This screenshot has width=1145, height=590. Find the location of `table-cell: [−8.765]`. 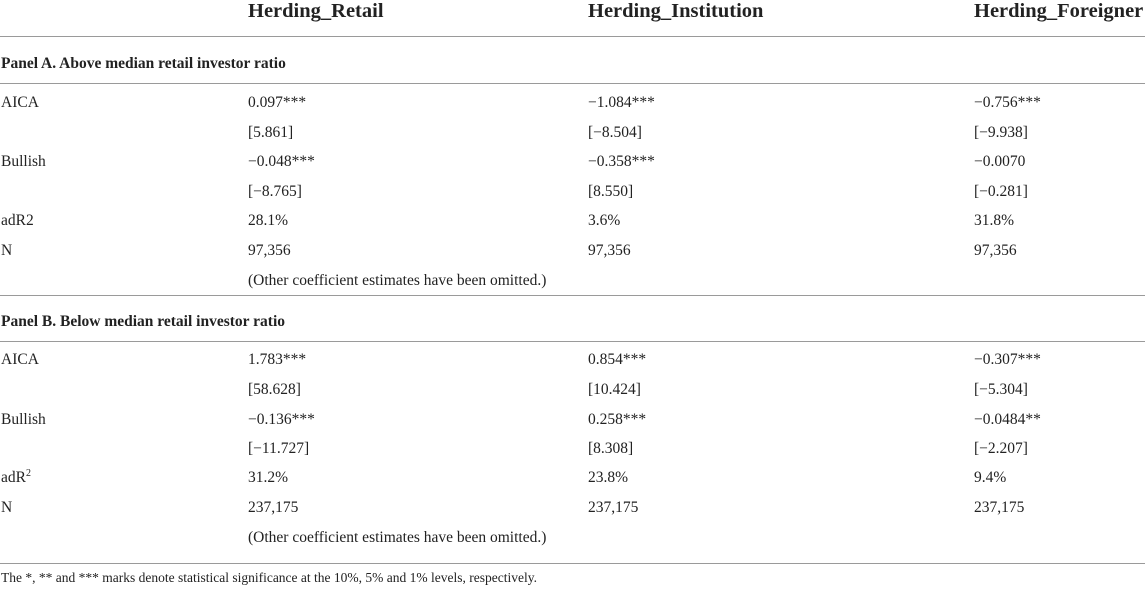

table-cell: [−8.765] is located at coordinates (275, 191).